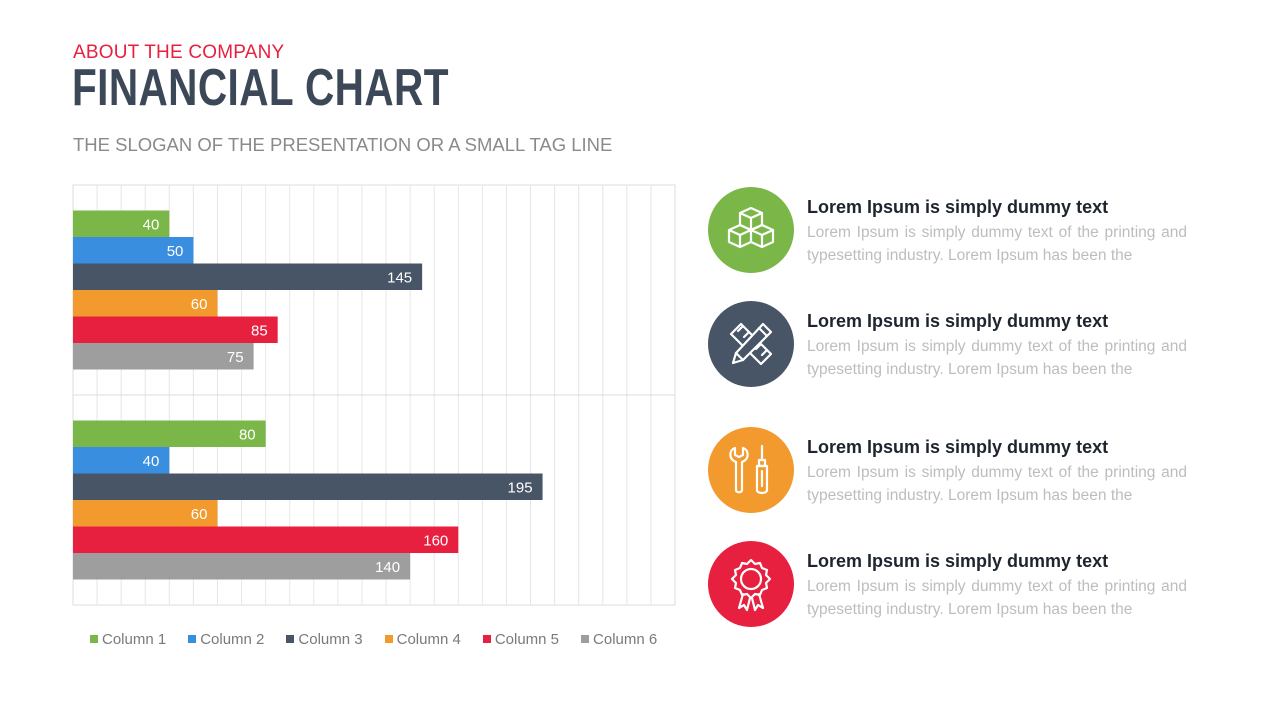  I want to click on bar-value-label: 145, so click(399, 277).